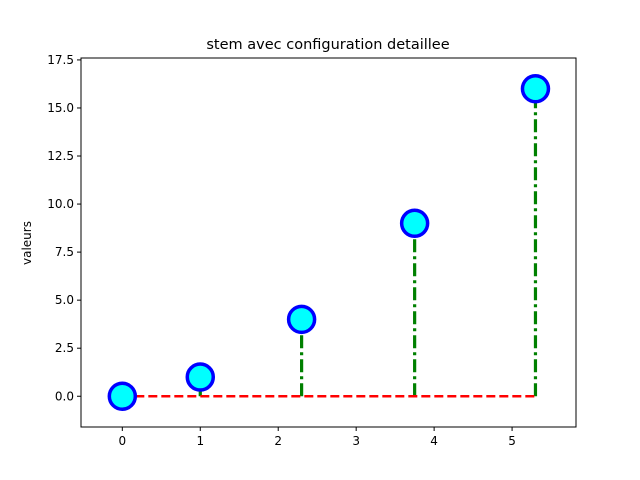  I want to click on x-tick-label: 4, so click(434, 441).